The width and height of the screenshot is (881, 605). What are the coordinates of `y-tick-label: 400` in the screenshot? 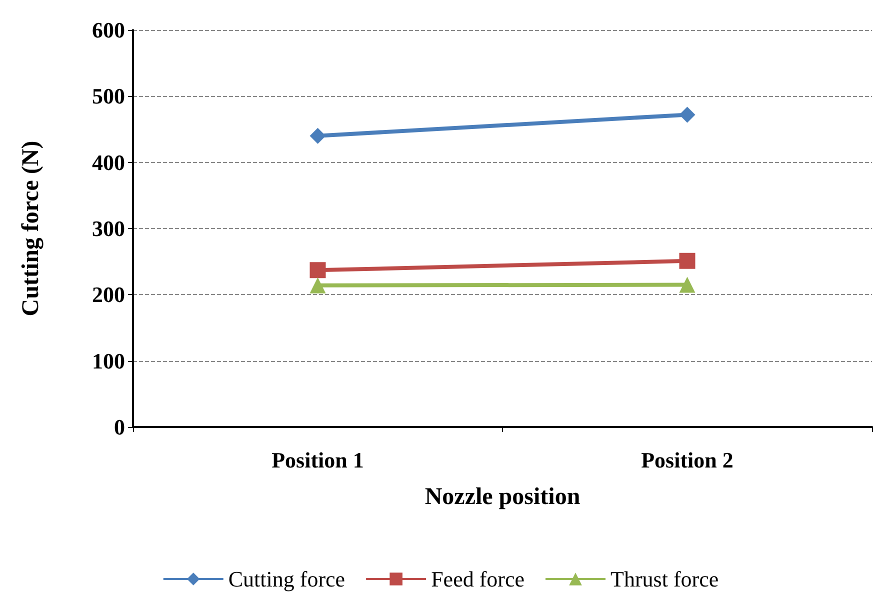 It's located at (108, 162).